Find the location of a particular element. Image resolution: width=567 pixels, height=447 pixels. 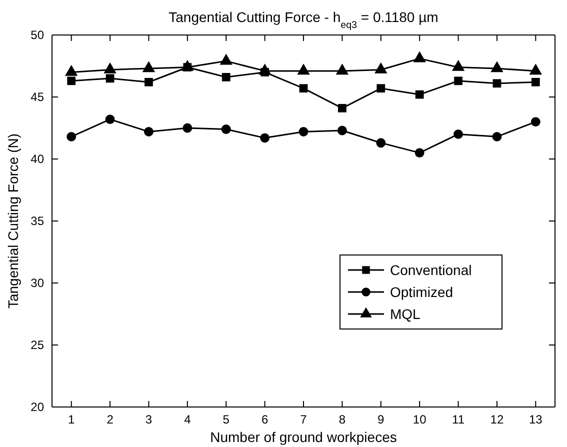

x-tick-label: 9 is located at coordinates (381, 419).